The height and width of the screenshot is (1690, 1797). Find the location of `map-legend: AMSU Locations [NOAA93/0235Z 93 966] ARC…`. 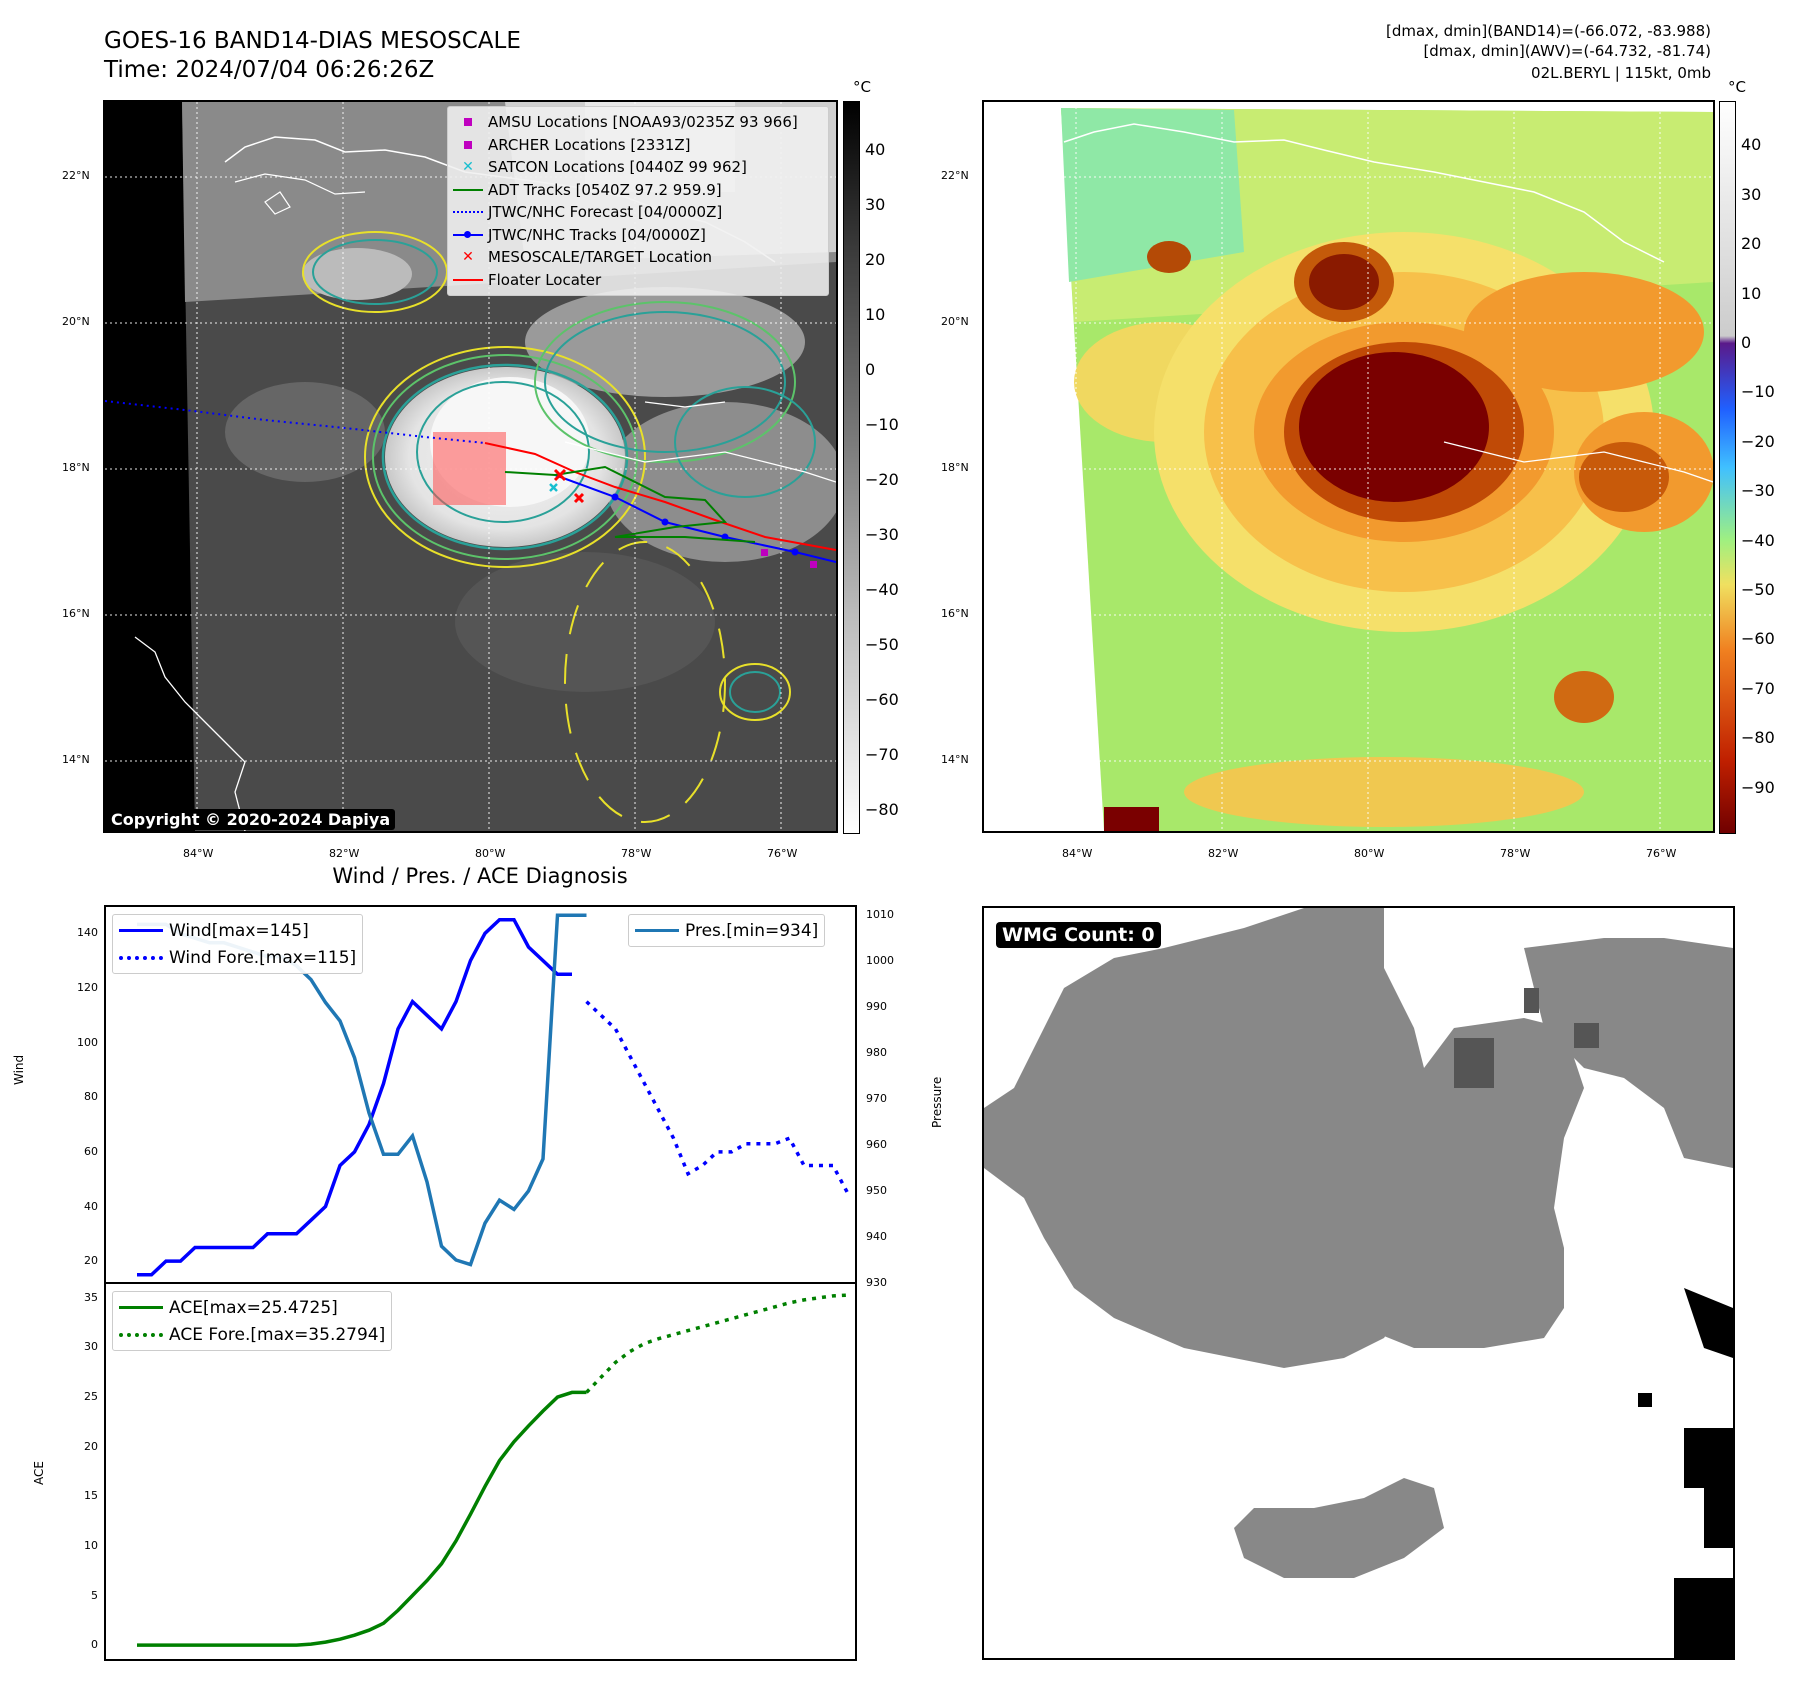

map-legend: AMSU Locations [NOAA93/0235Z 93 966] ARC… is located at coordinates (638, 201).